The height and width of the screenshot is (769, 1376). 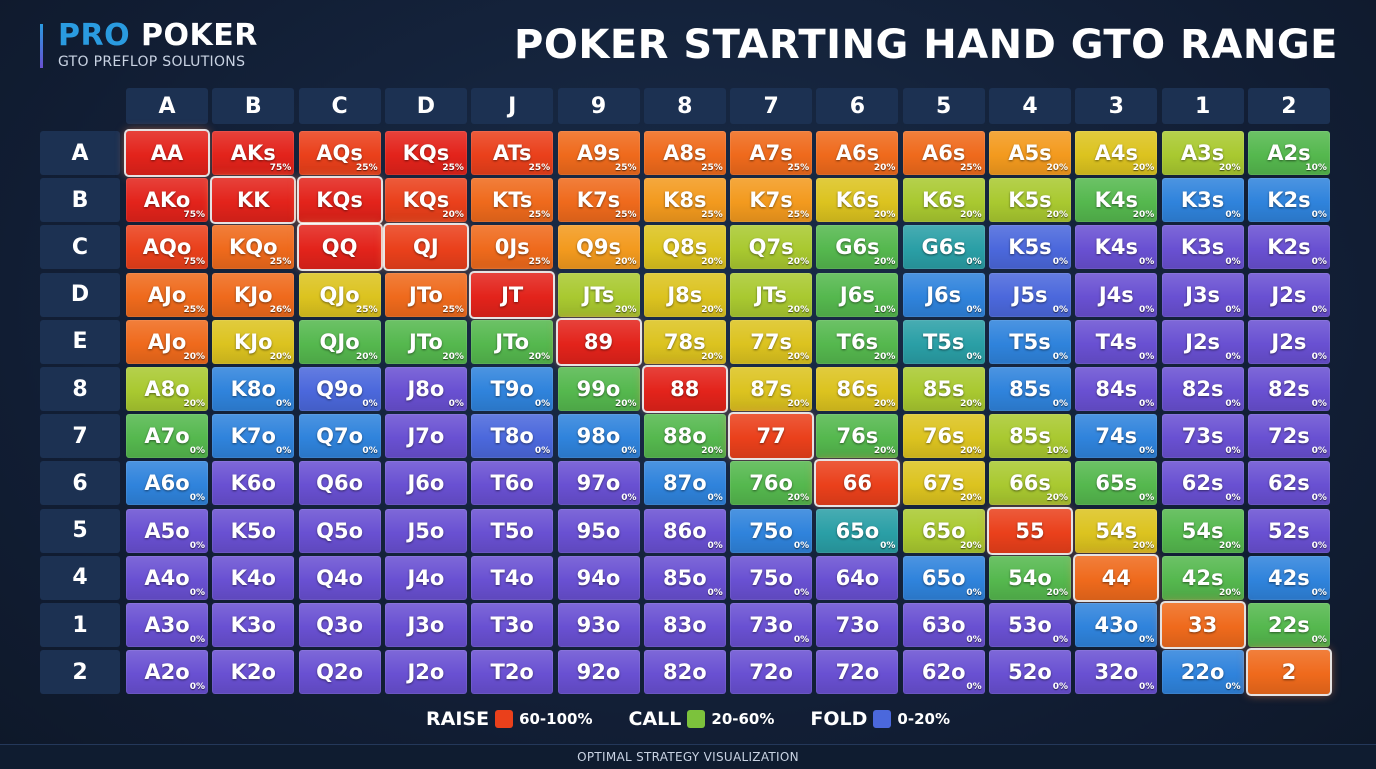 What do you see at coordinates (598, 530) in the screenshot?
I see `hand-label: 95o` at bounding box center [598, 530].